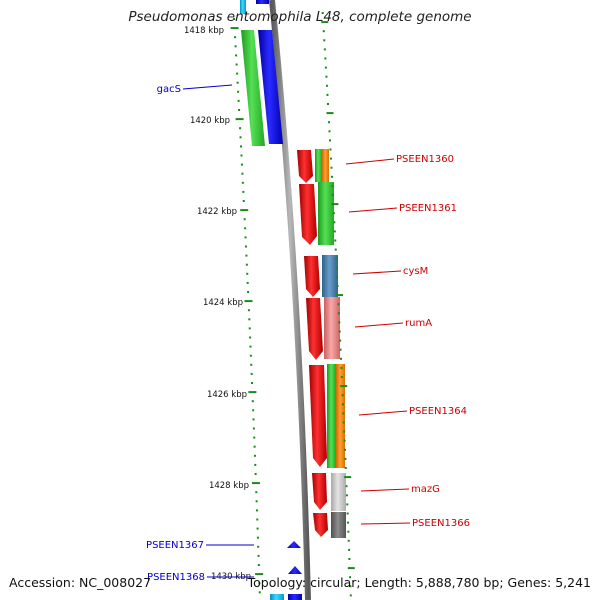 The height and width of the screenshot is (600, 600). I want to click on label-PSEEN1366: PSEEN1366, so click(441, 523).